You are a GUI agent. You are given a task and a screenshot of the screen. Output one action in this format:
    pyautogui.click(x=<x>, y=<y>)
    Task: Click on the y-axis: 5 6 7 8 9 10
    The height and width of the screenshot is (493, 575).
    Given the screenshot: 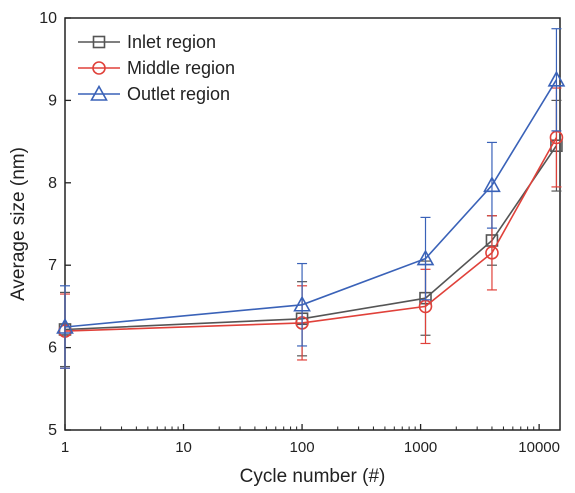 What is the action you would take?
    pyautogui.click(x=55, y=224)
    